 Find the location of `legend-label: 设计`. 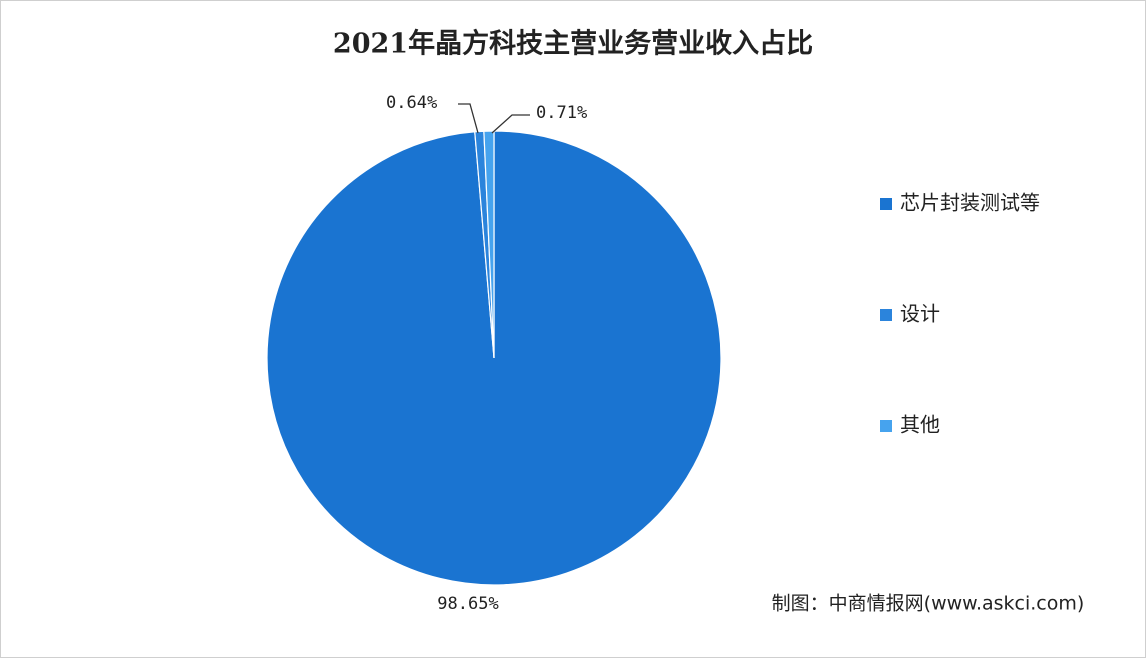

legend-label: 设计 is located at coordinates (920, 314).